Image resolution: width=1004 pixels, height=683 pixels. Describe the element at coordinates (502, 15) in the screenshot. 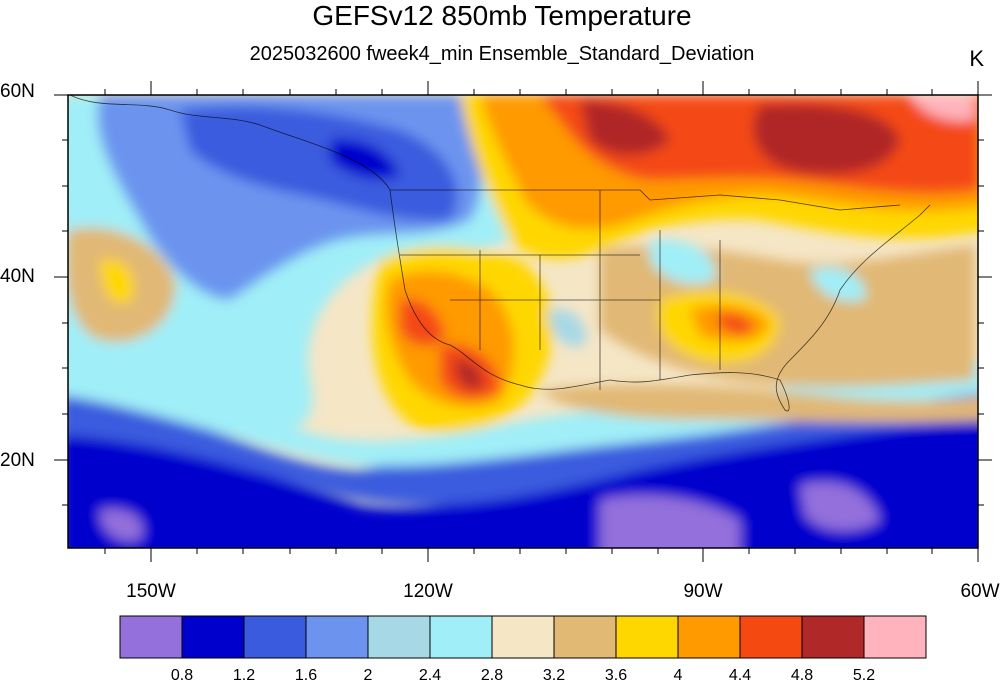

I see `map-title: GEFSv12 850mb Temperature` at that location.